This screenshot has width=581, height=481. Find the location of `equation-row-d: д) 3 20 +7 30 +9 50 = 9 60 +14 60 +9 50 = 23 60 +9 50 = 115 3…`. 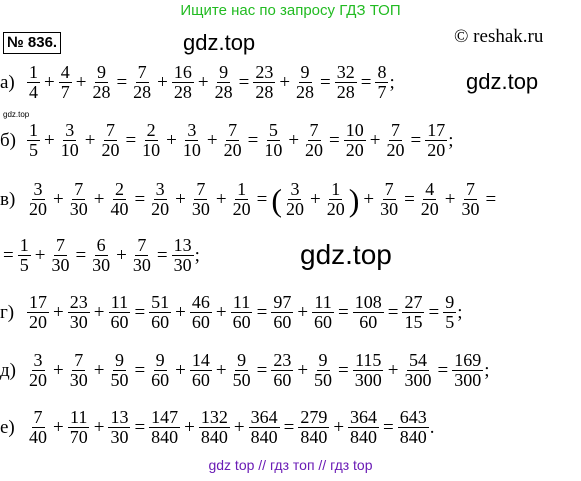

equation-row-d: д) 3 20 +7 30 +9 50 = 9 60 +14 60 +9 50 = 23 60 +9 50 = 115 3… is located at coordinates (244, 370).